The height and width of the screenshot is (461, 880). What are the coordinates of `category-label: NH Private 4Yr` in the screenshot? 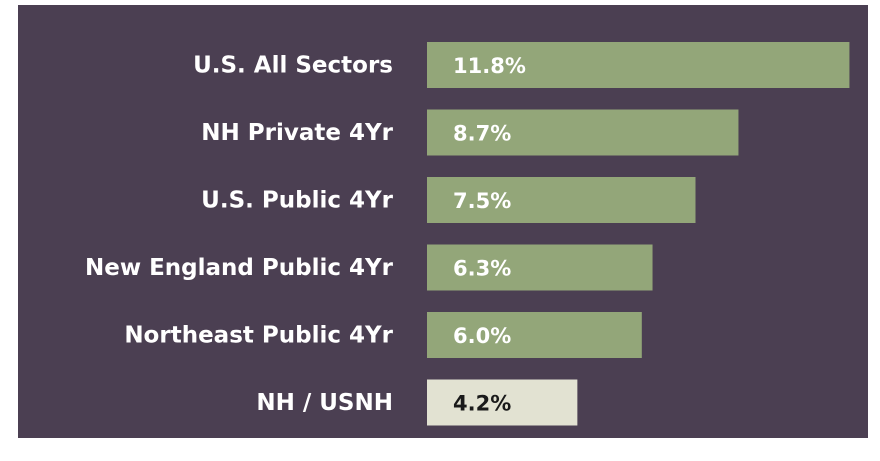 It's located at (297, 133).